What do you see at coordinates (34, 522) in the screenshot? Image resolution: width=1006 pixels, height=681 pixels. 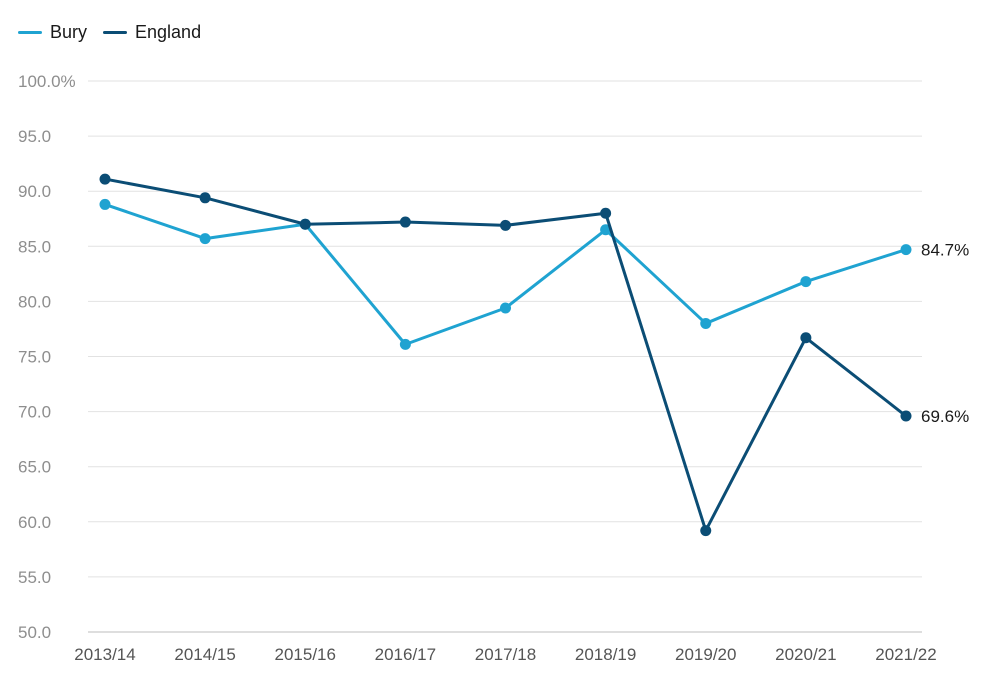 I see `y-tick-label: 60.0` at bounding box center [34, 522].